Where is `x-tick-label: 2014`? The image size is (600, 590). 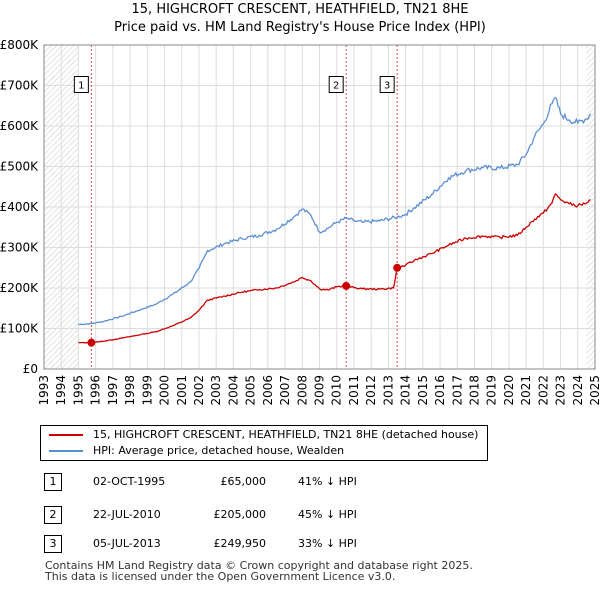
x-tick-label: 2014 is located at coordinates (406, 390).